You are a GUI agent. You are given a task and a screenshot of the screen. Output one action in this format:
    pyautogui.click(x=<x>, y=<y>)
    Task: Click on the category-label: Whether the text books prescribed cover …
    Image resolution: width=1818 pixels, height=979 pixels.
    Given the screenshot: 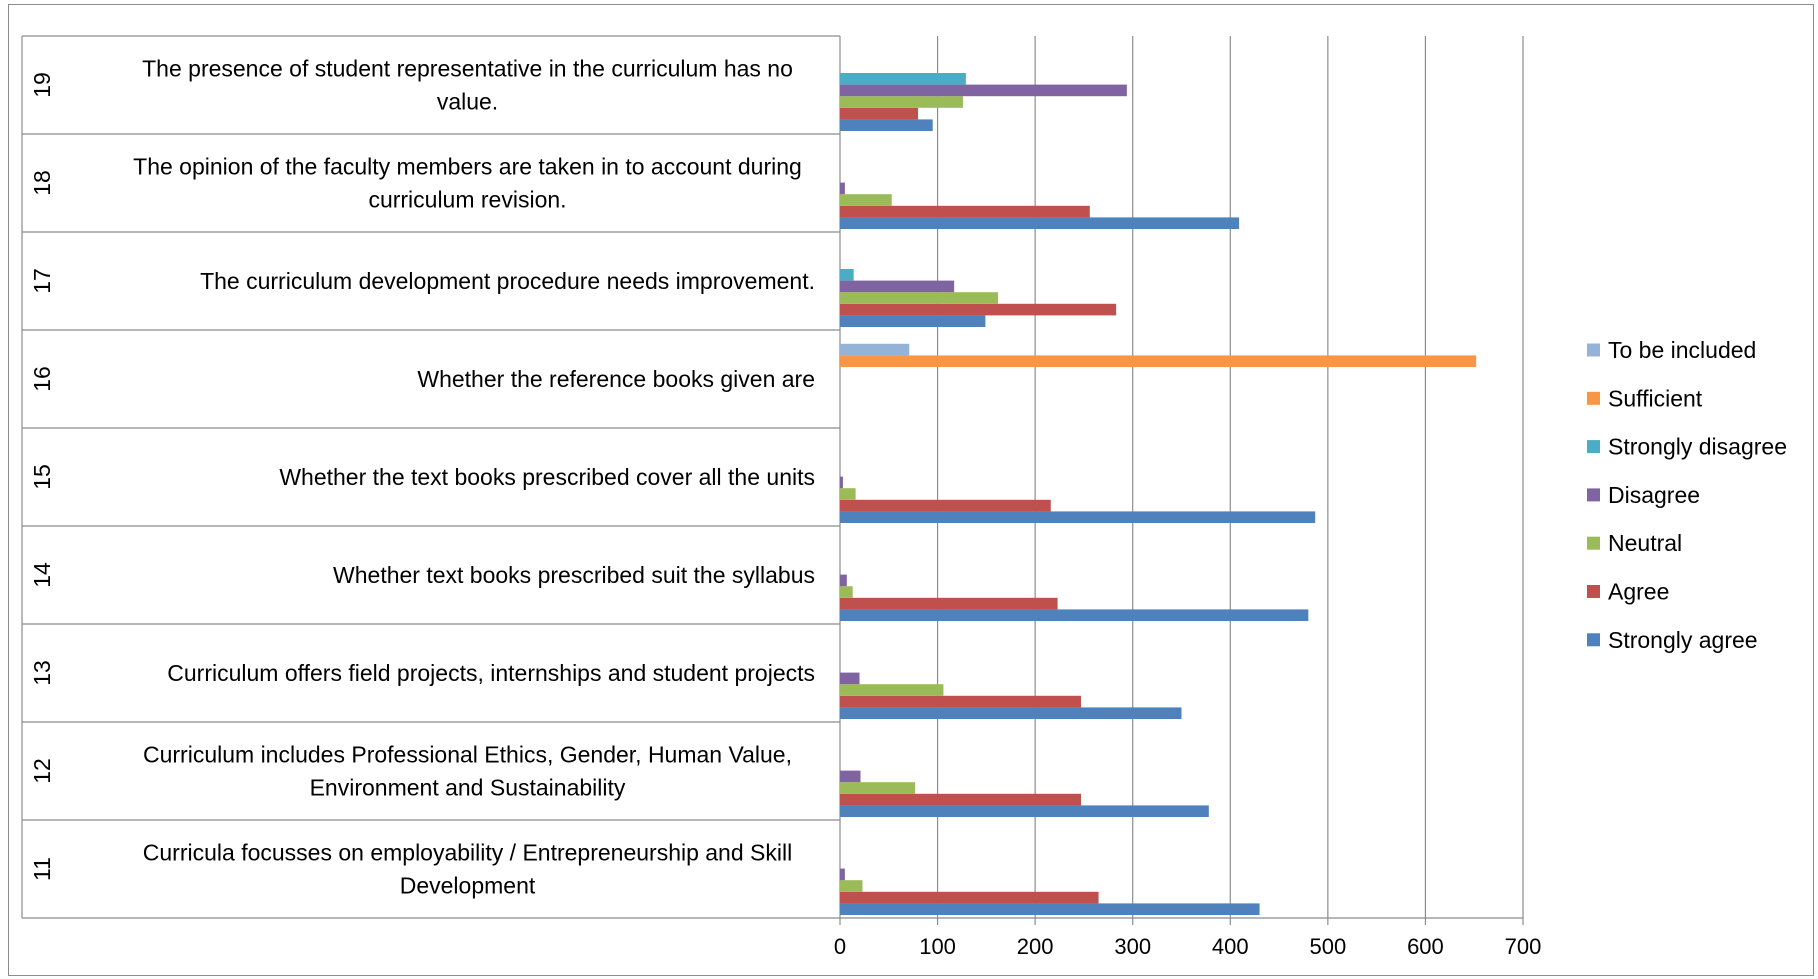 What is the action you would take?
    pyautogui.click(x=547, y=477)
    